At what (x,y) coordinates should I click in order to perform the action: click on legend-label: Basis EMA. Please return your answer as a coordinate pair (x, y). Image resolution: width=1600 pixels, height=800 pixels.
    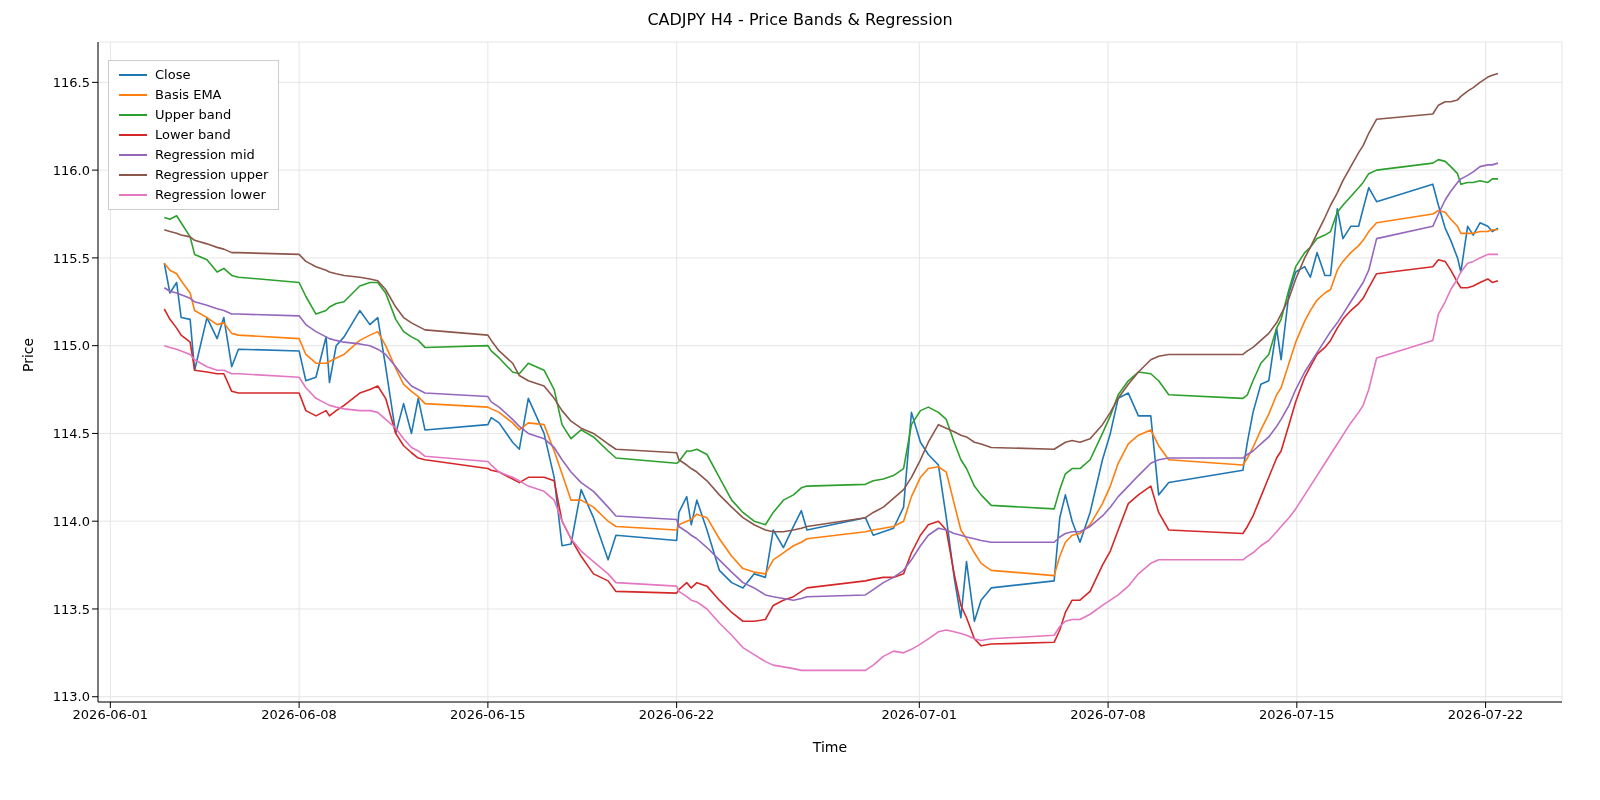
    Looking at the image, I should click on (188, 95).